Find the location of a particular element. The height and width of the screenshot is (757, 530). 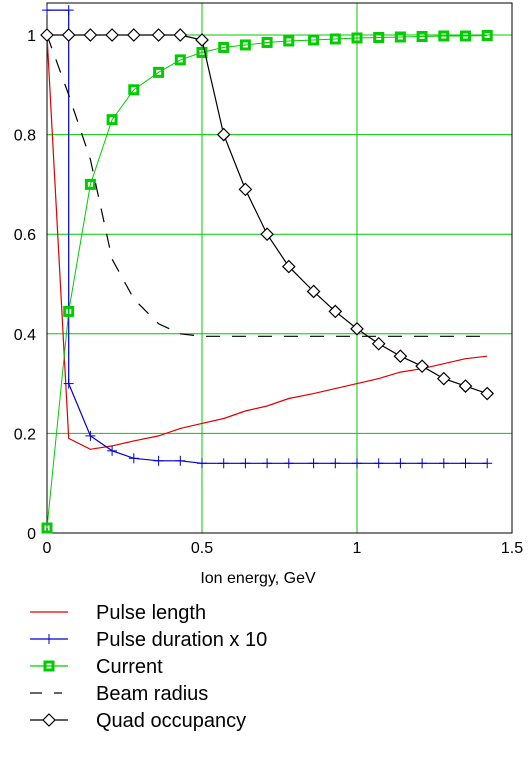

y-tick-label: 0.6 is located at coordinates (25, 235).